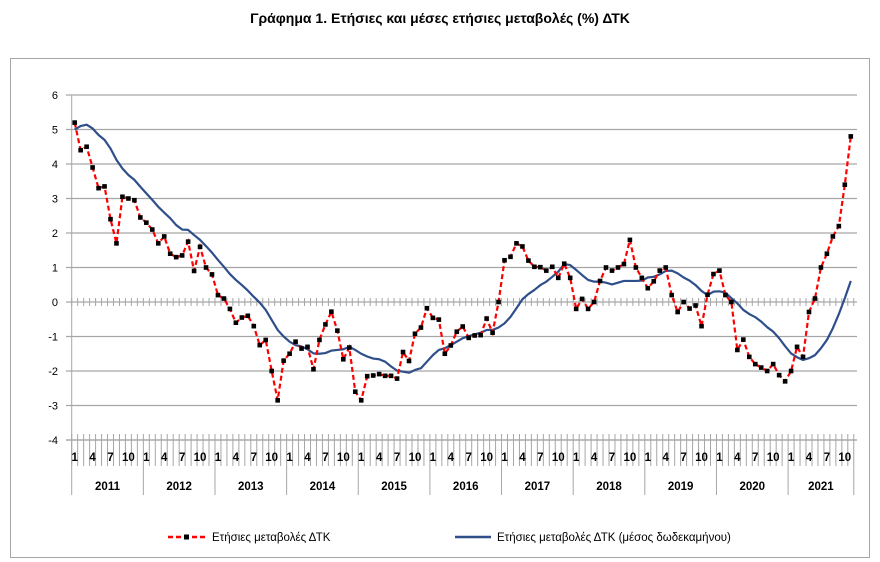  What do you see at coordinates (538, 487) in the screenshot?
I see `x-year-label: 2017` at bounding box center [538, 487].